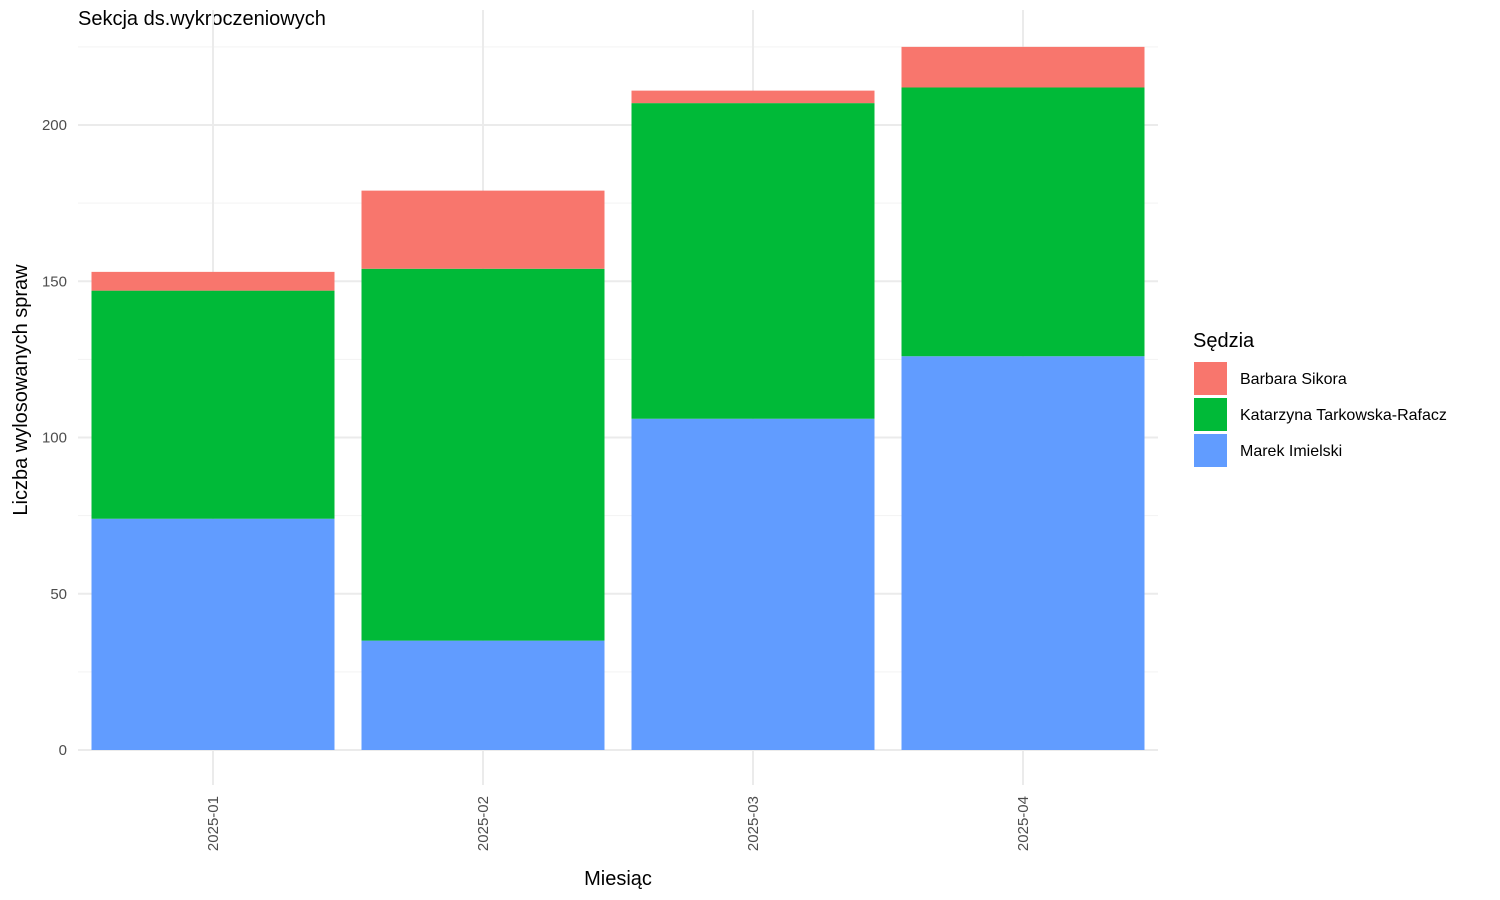 The height and width of the screenshot is (900, 1500). I want to click on y-tick-label: 100, so click(54, 438).